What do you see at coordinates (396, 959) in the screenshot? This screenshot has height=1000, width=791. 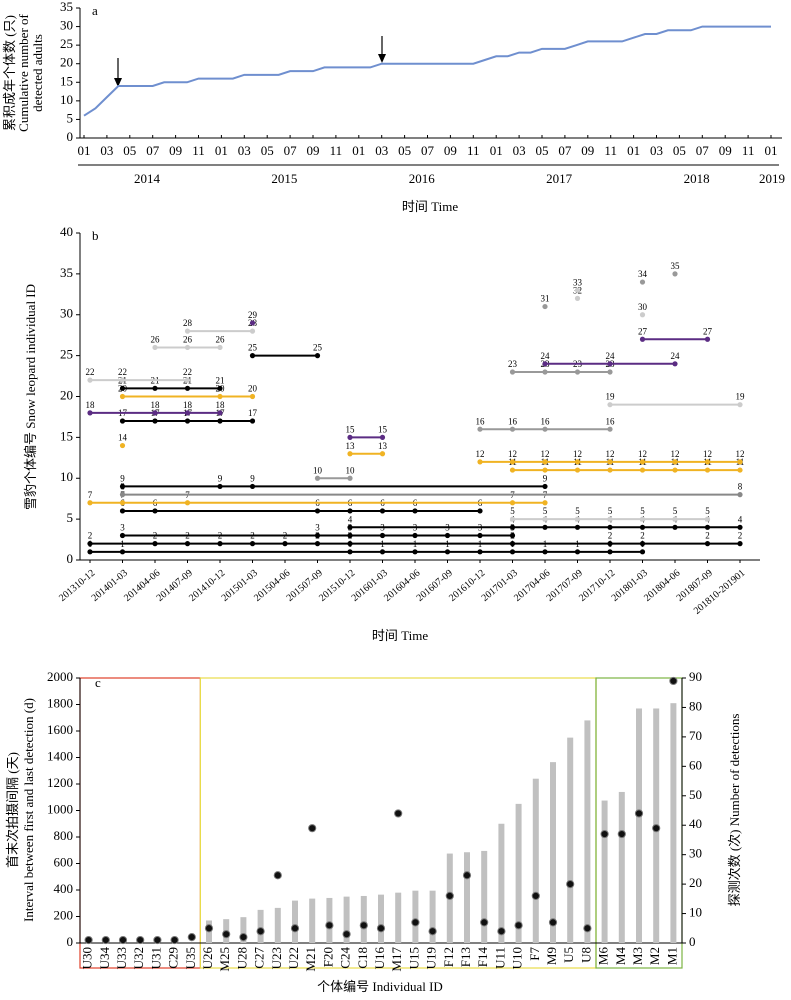 I see `x-tick-label: M17` at bounding box center [396, 959].